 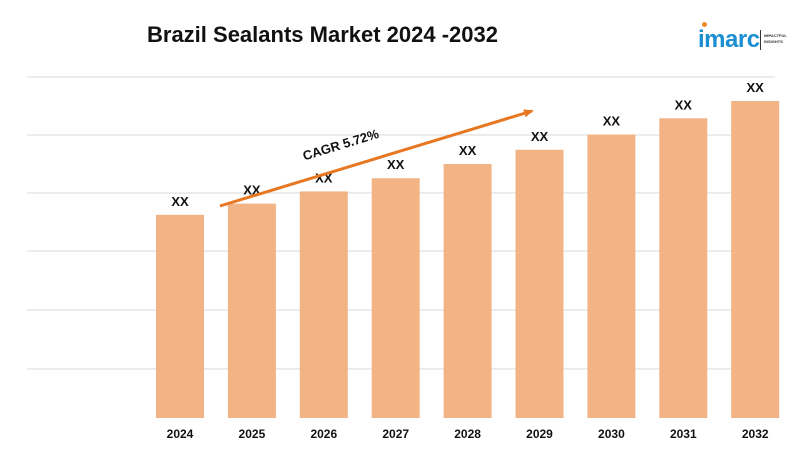 I want to click on x-tick-label: 2024, so click(x=180, y=434).